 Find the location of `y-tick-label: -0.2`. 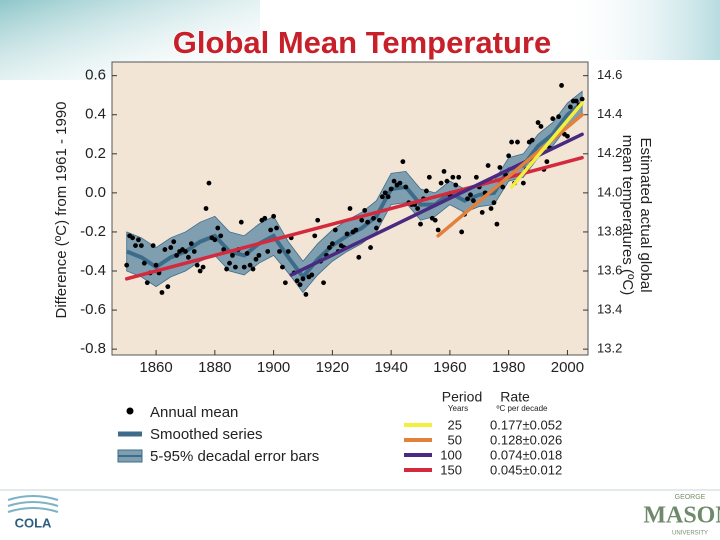

y-tick-label: -0.2 is located at coordinates (93, 231).